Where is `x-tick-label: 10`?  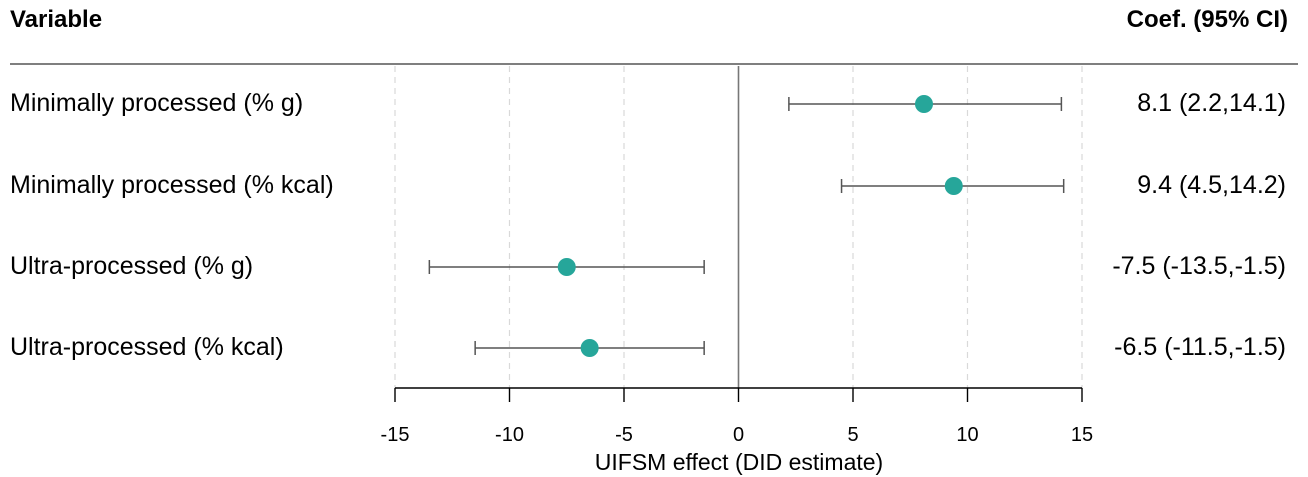
x-tick-label: 10 is located at coordinates (967, 435).